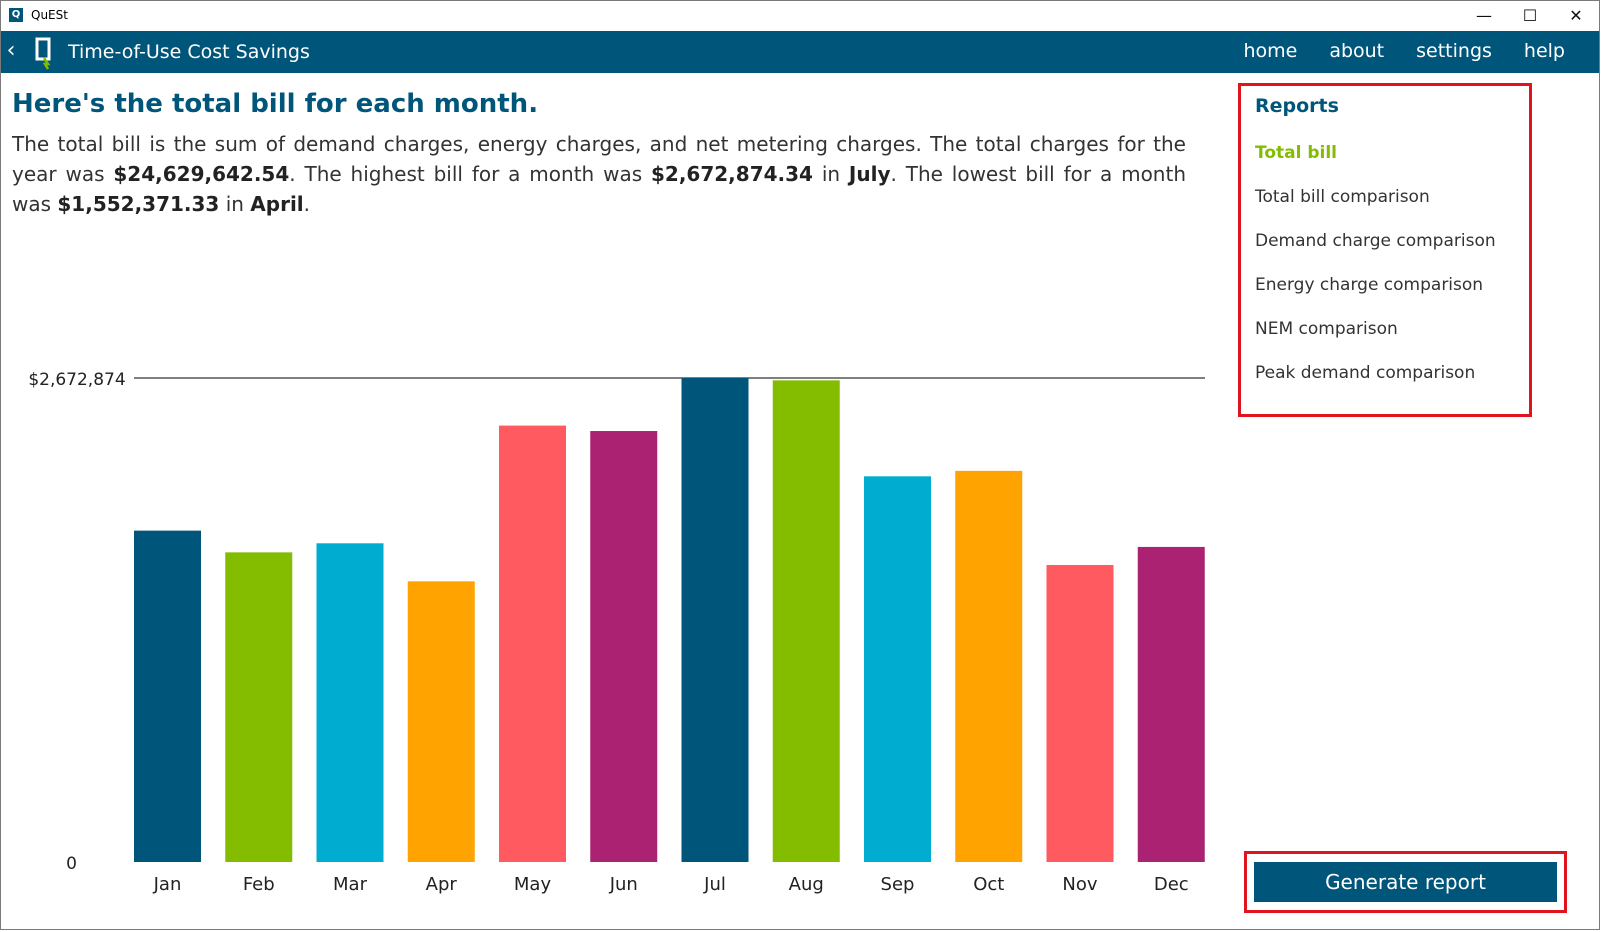 This screenshot has height=932, width=1602. Describe the element at coordinates (167, 696) in the screenshot. I see `bar-jan` at that location.